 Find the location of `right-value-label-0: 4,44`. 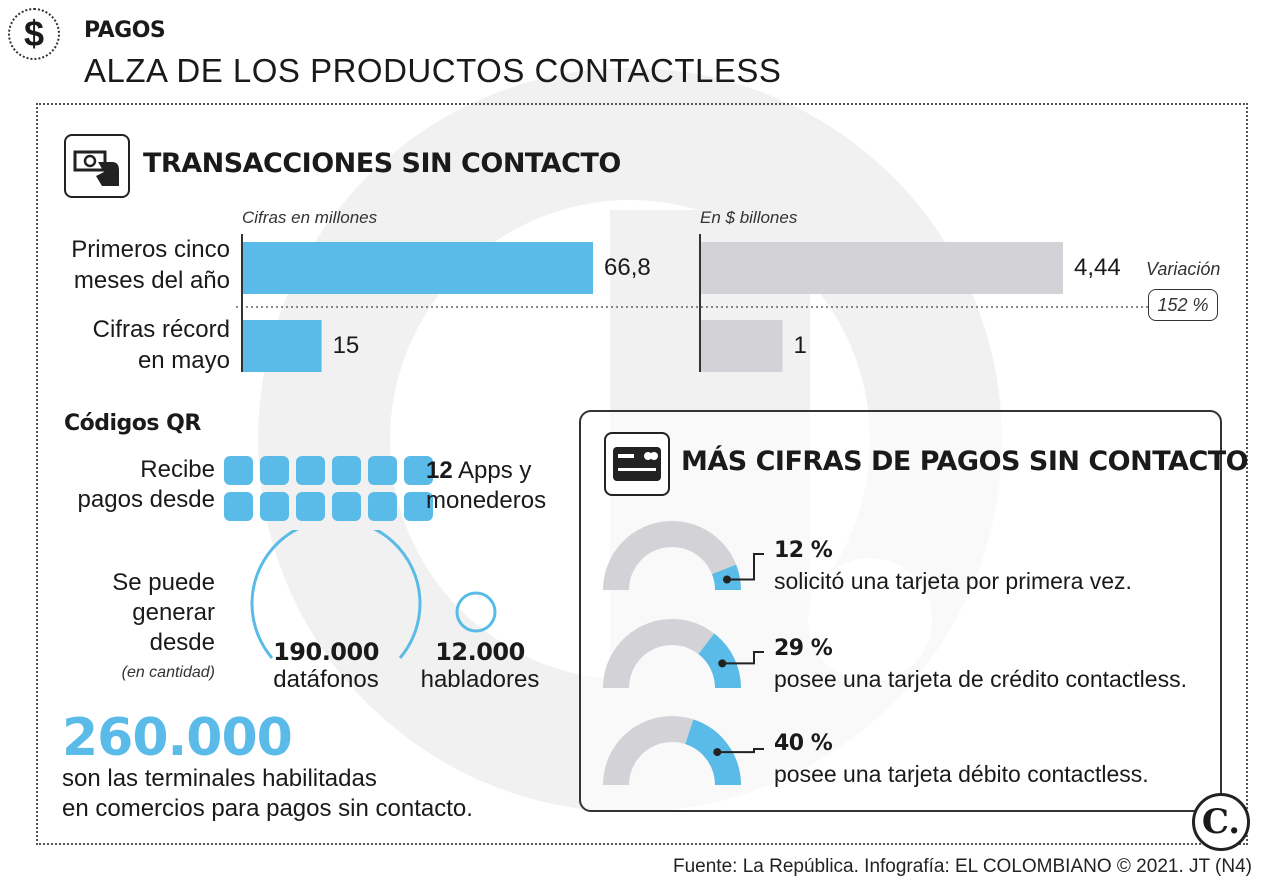

right-value-label-0: 4,44 is located at coordinates (1097, 267).